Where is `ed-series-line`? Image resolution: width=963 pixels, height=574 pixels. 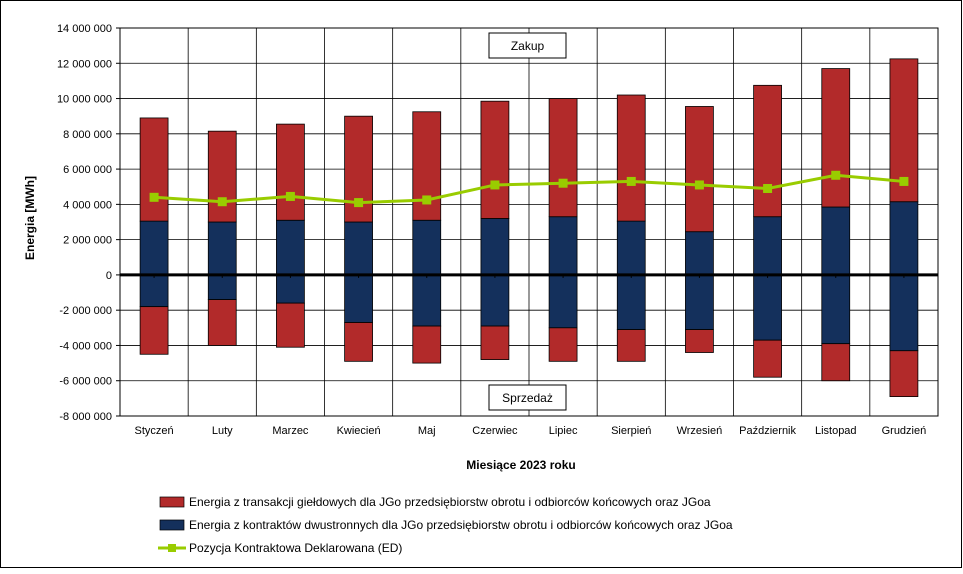 ed-series-line is located at coordinates (529, 189).